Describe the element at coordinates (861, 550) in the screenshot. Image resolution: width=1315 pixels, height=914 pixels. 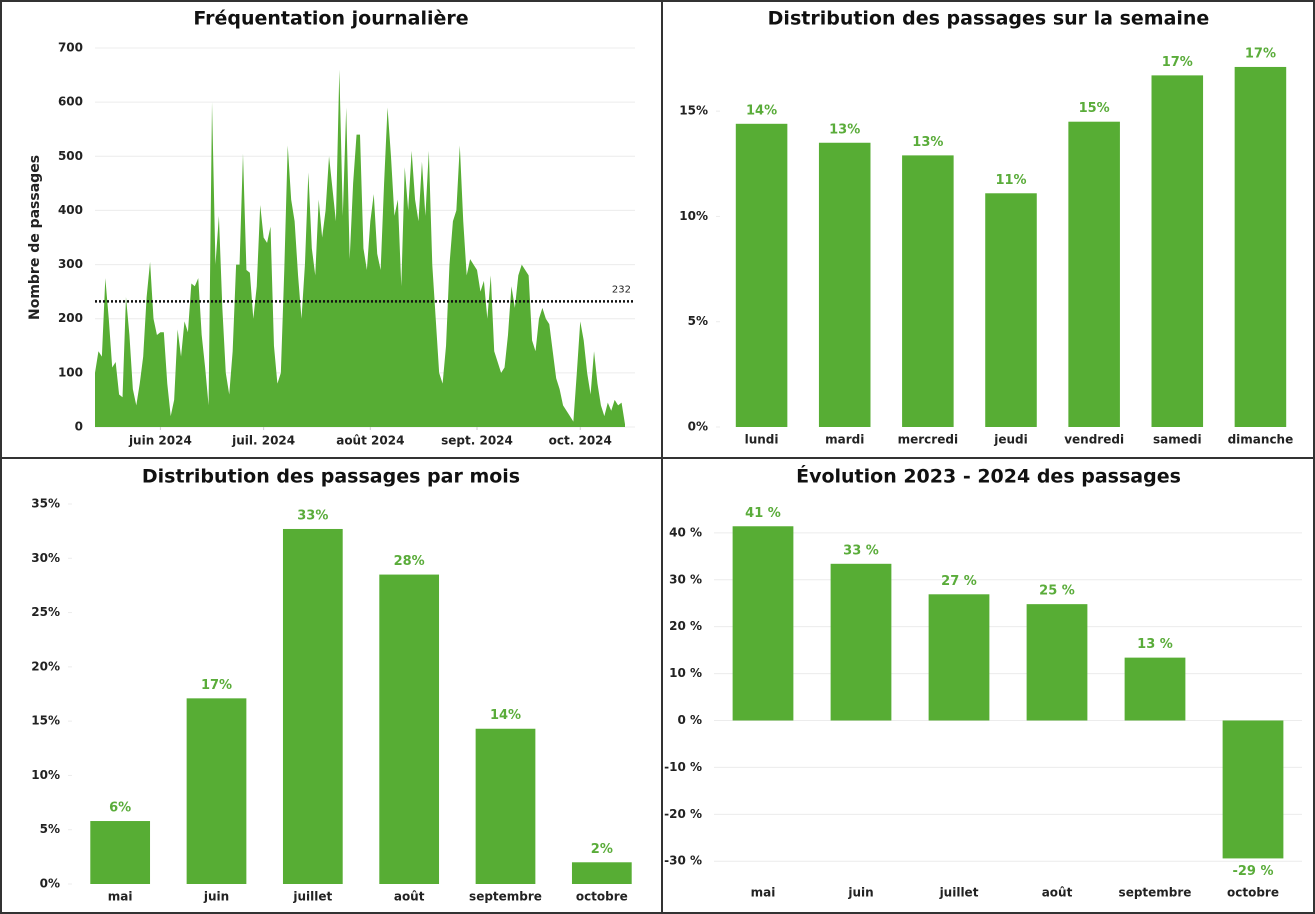
I see `value-label: 33 %` at that location.